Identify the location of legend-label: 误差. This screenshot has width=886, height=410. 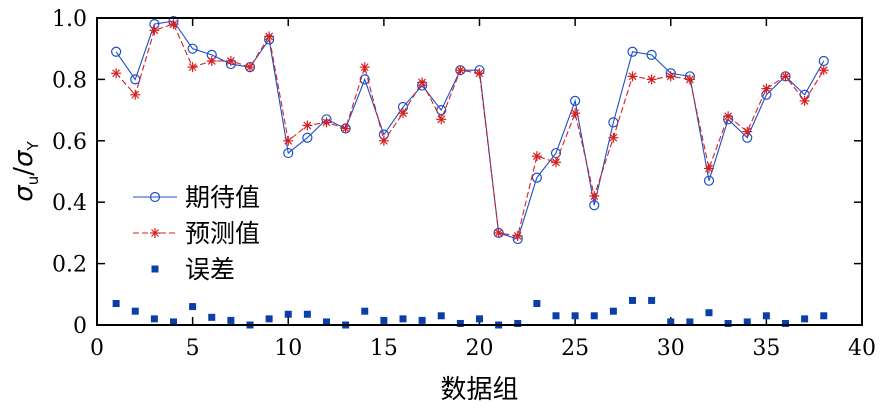
(210, 269).